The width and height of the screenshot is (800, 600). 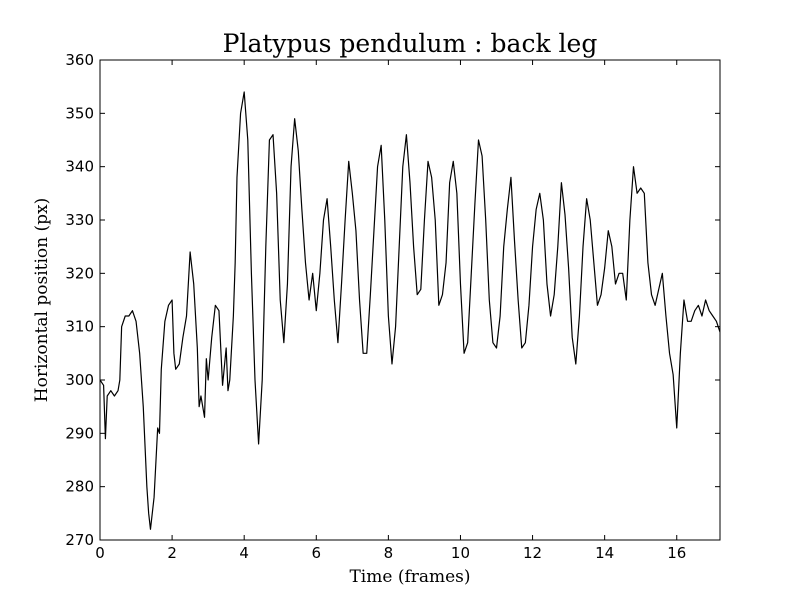 What do you see at coordinates (460, 553) in the screenshot?
I see `x-tick-label: 10` at bounding box center [460, 553].